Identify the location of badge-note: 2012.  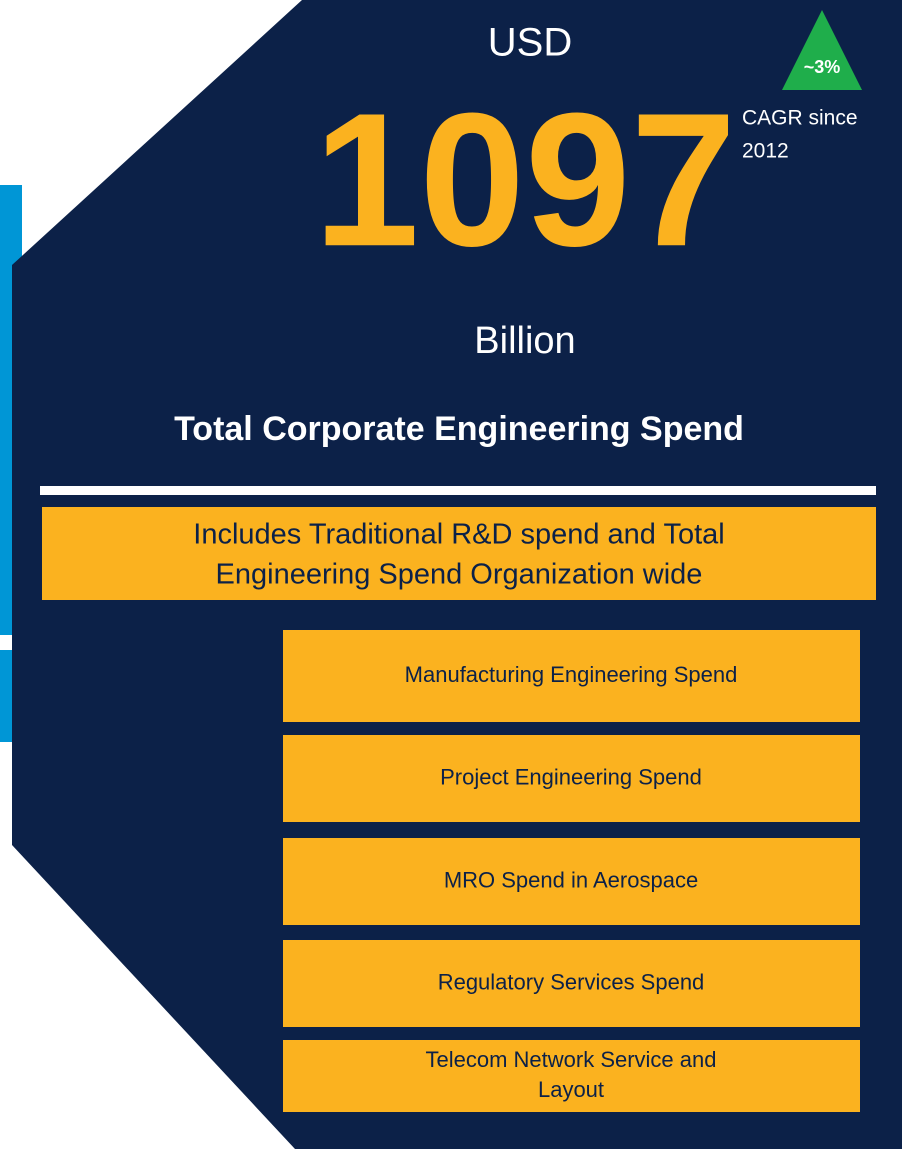
(765, 151).